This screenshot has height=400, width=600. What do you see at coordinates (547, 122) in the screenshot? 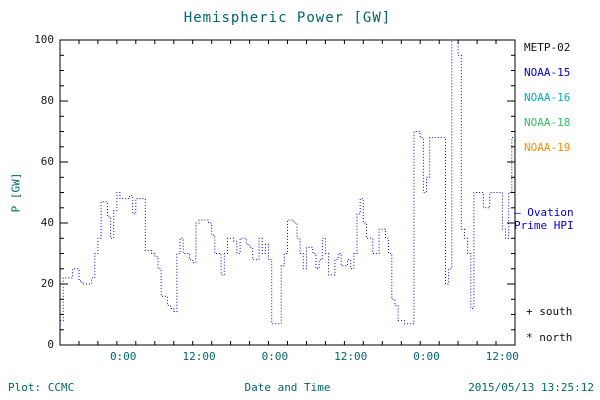
I see `legend-noaa-18: NOAA-18` at bounding box center [547, 122].